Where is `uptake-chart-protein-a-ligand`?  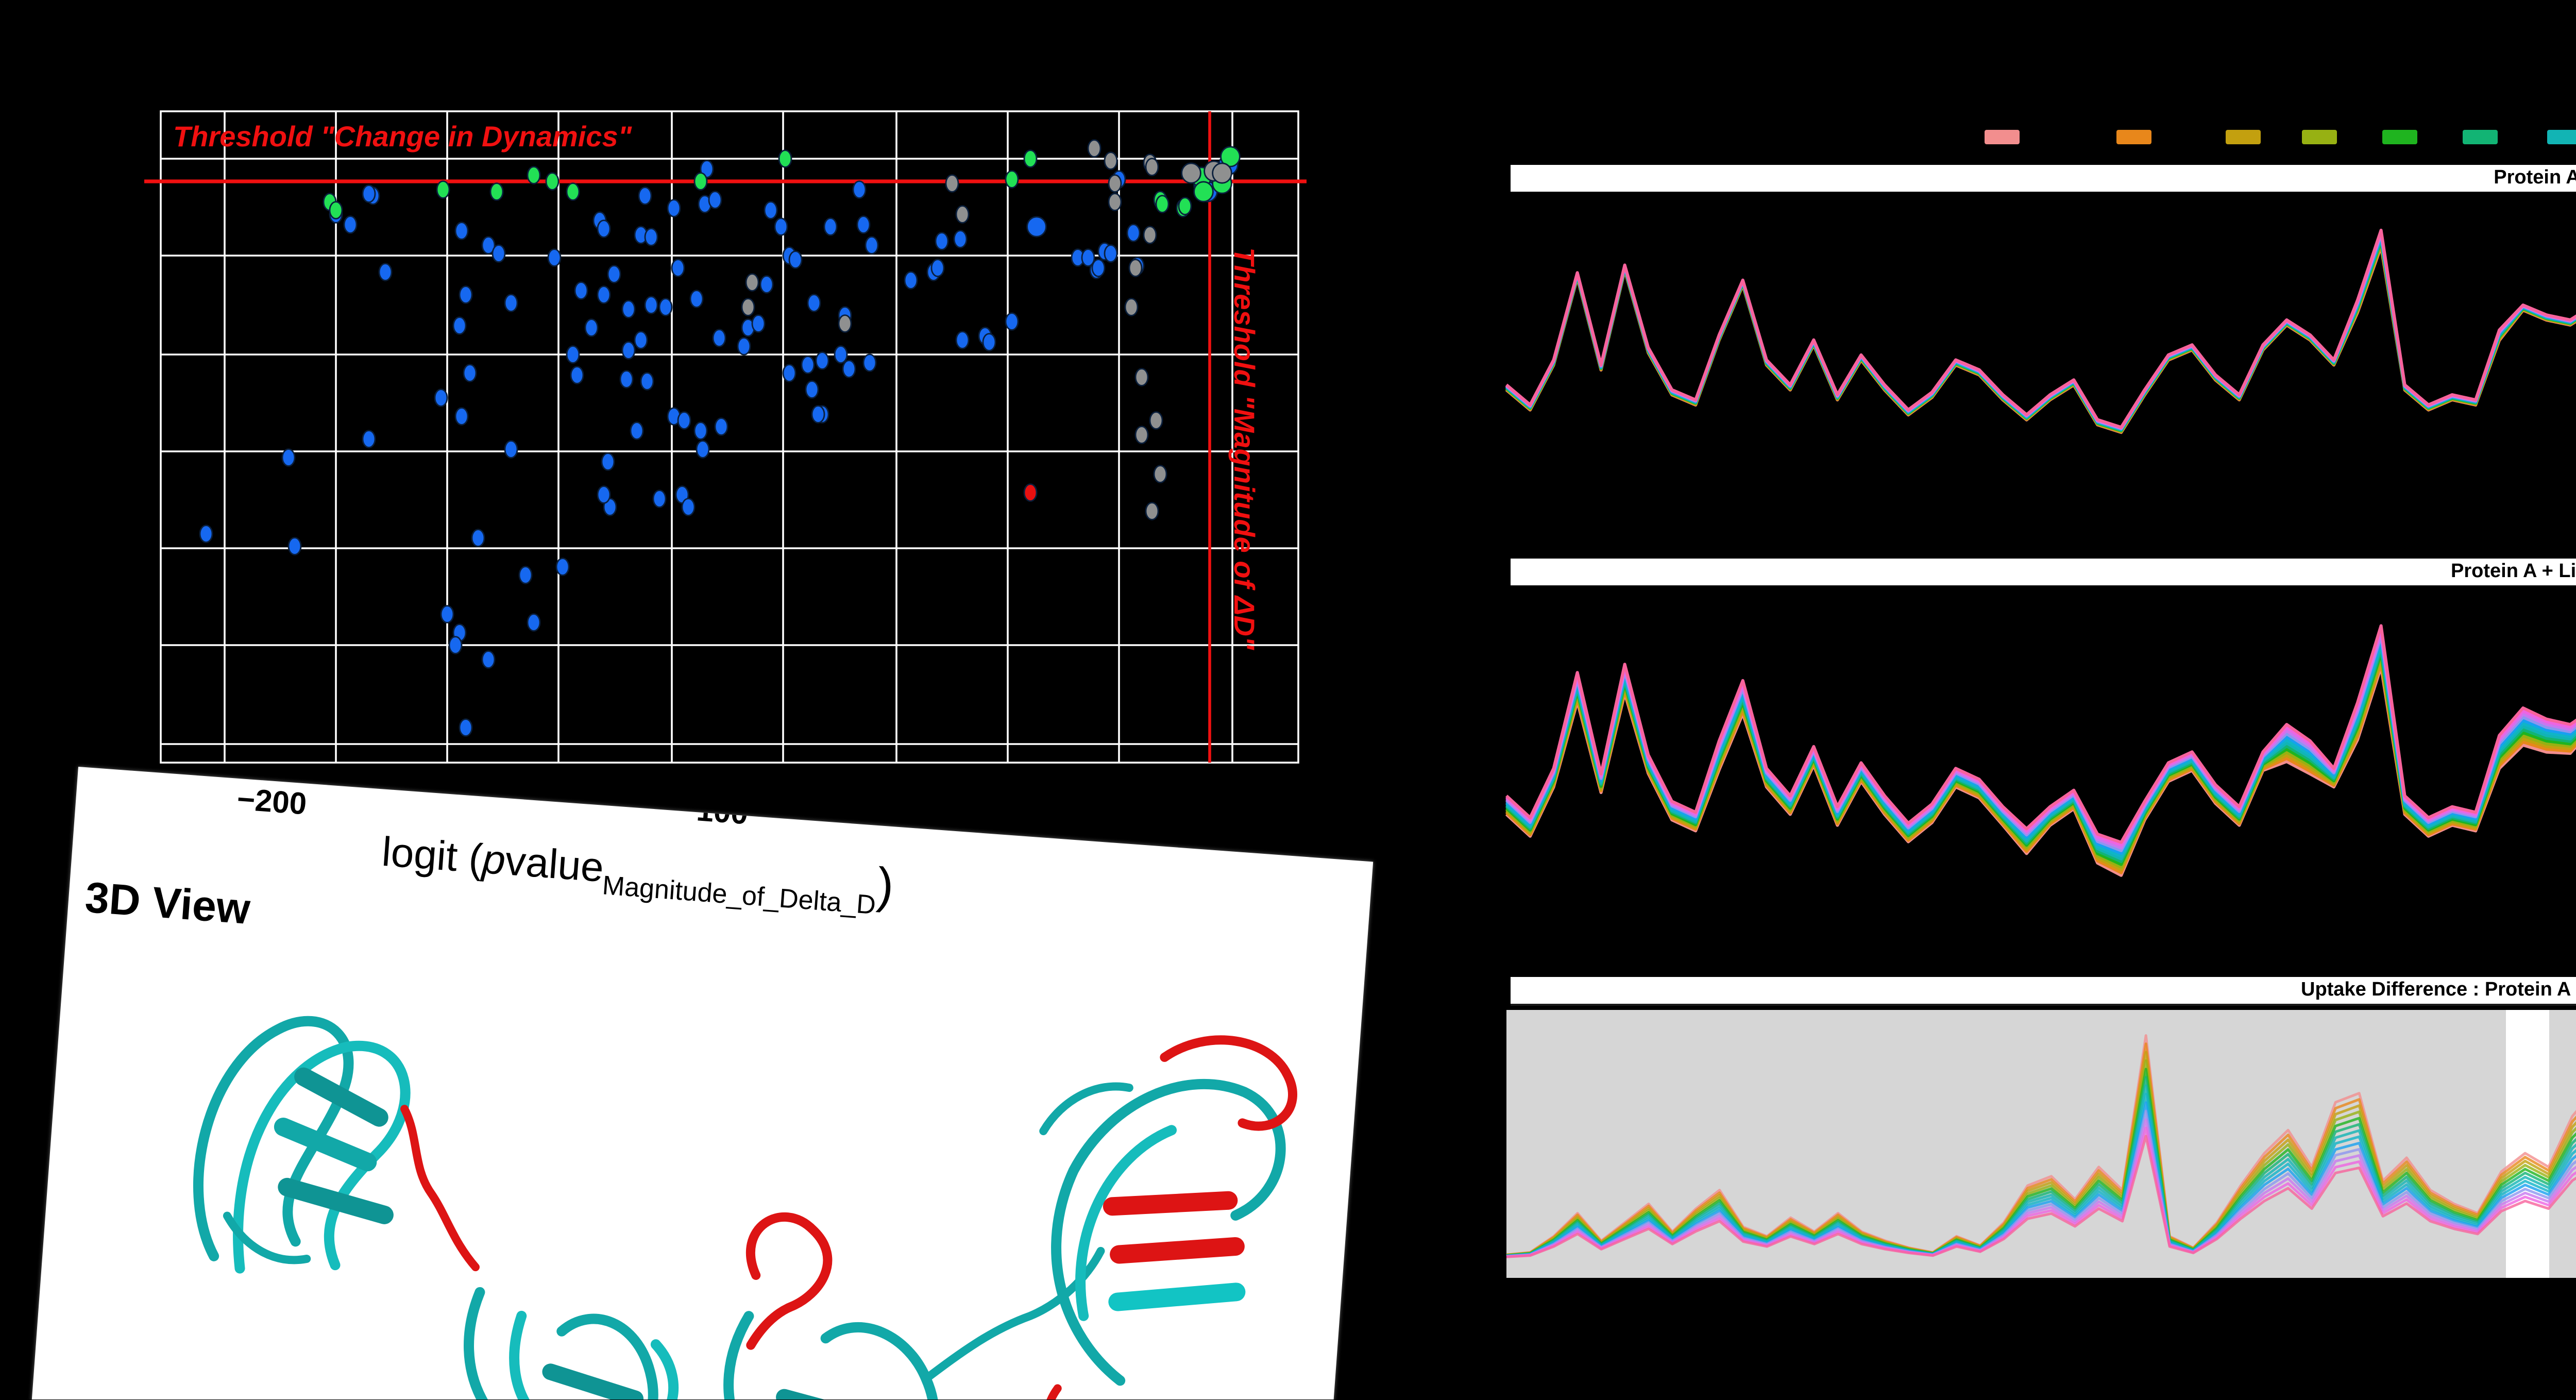 uptake-chart-protein-a-ligand is located at coordinates (2040, 772).